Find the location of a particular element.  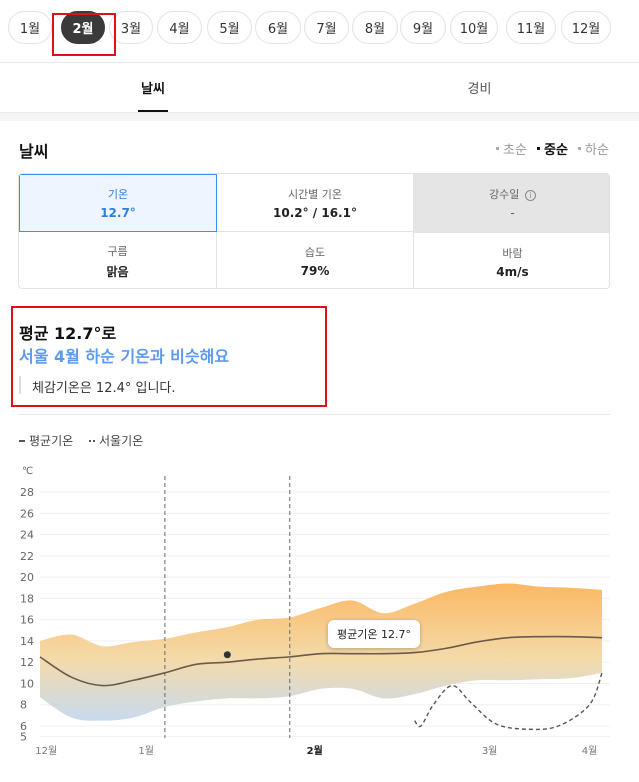

y-tick-label: 8 is located at coordinates (23, 705).